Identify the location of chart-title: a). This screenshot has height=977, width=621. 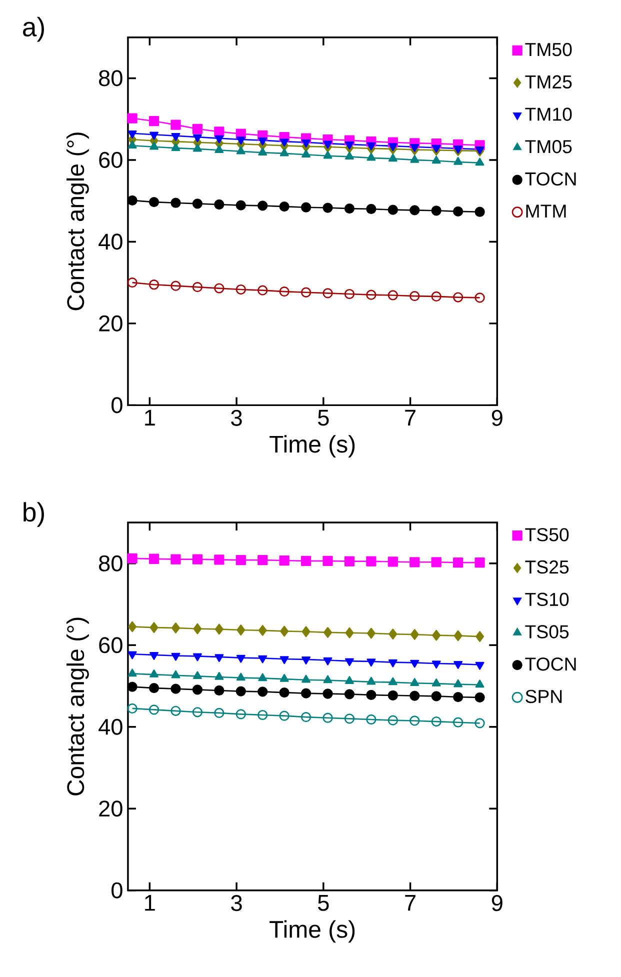
(33, 29).